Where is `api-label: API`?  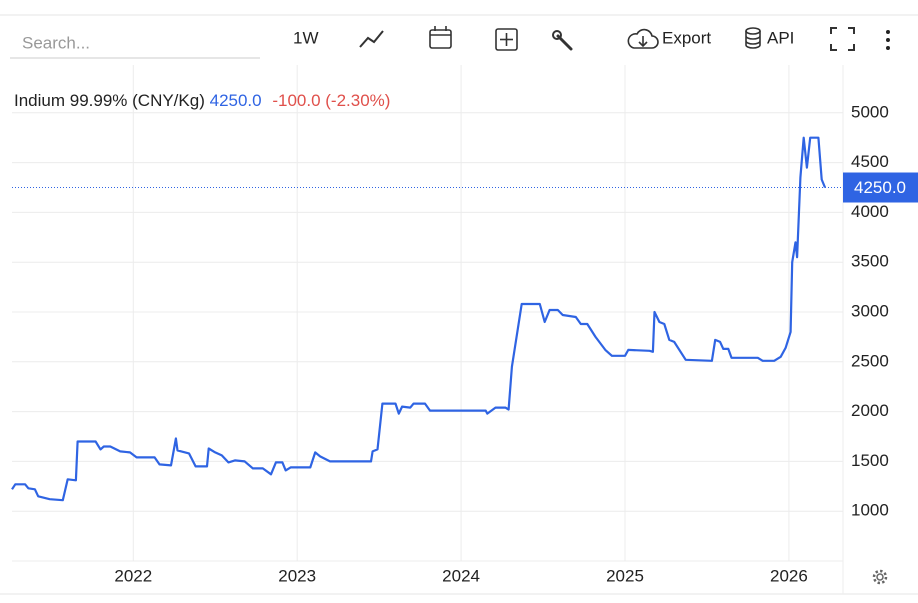
api-label: API is located at coordinates (780, 37).